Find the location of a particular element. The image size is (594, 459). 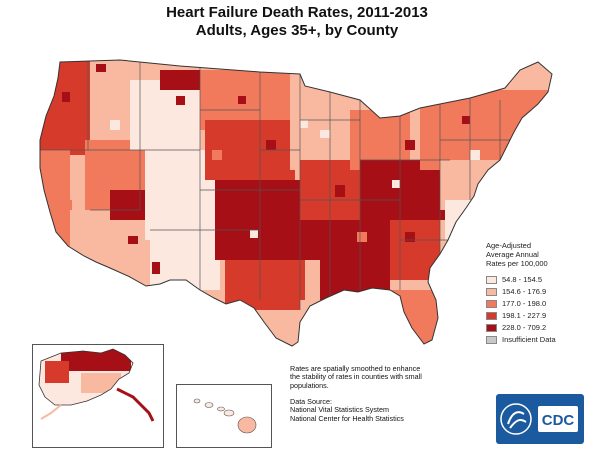

note-line: Rates are spatially smoothed to enhance is located at coordinates (355, 368).